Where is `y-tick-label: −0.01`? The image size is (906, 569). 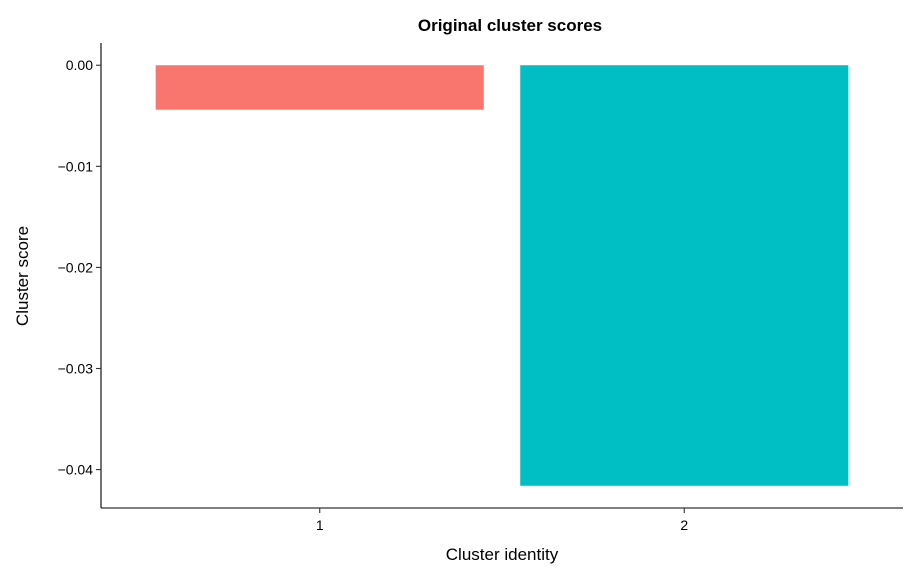
y-tick-label: −0.01 is located at coordinates (76, 166).